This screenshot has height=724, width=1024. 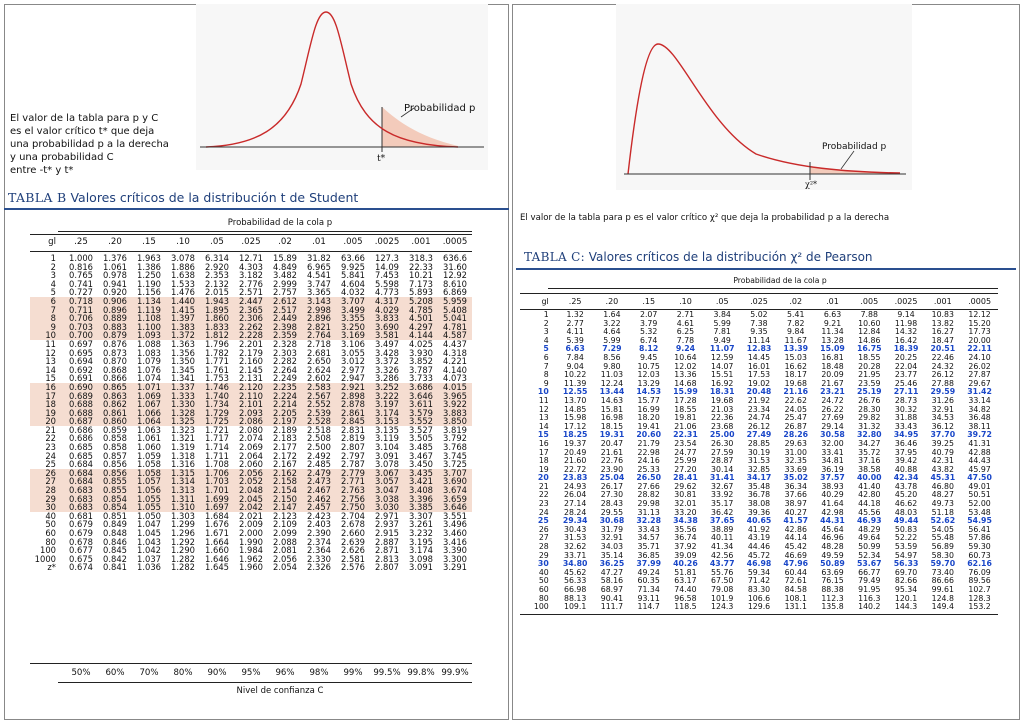 I want to click on value-cell: 58.30, so click(x=942, y=555).